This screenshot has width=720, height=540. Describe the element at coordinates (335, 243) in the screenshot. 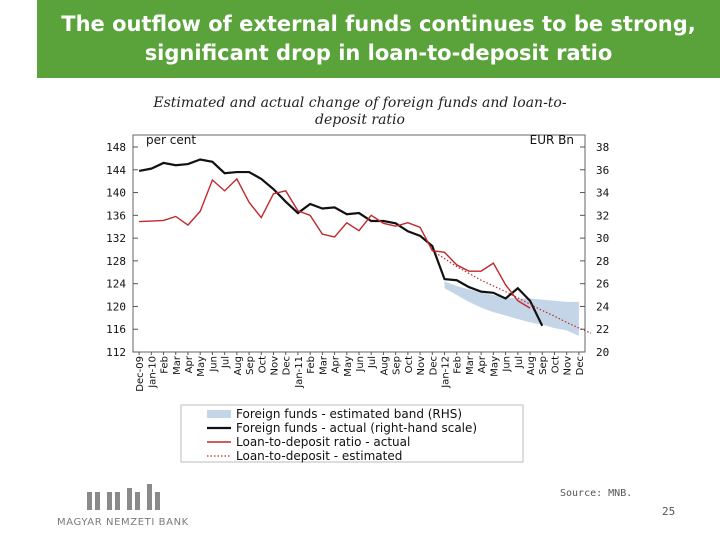

I see `series-line-loan-to-deposit` at that location.